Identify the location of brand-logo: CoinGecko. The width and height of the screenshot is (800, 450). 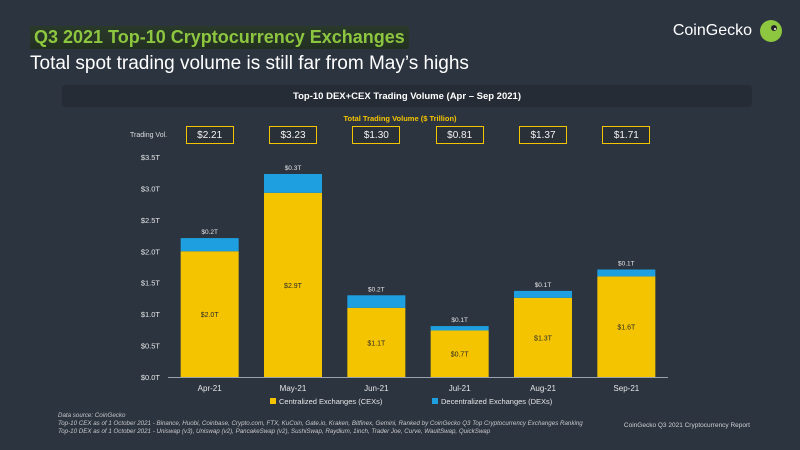
(727, 31).